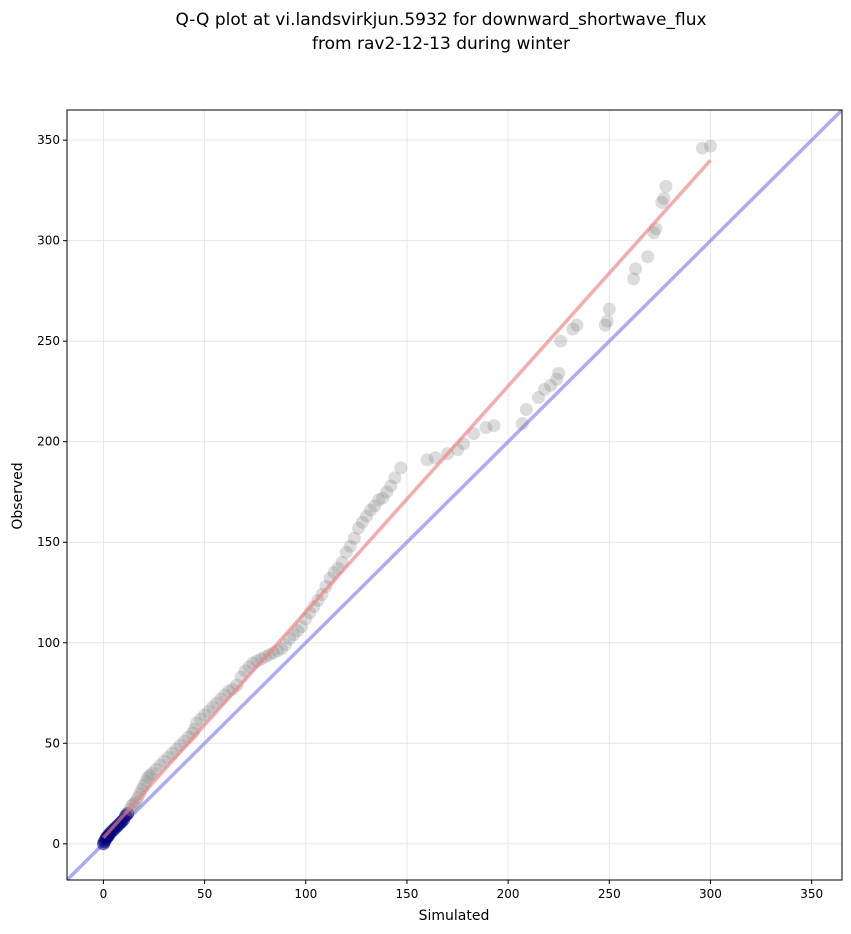  What do you see at coordinates (508, 894) in the screenshot?
I see `x-tick-label: 200` at bounding box center [508, 894].